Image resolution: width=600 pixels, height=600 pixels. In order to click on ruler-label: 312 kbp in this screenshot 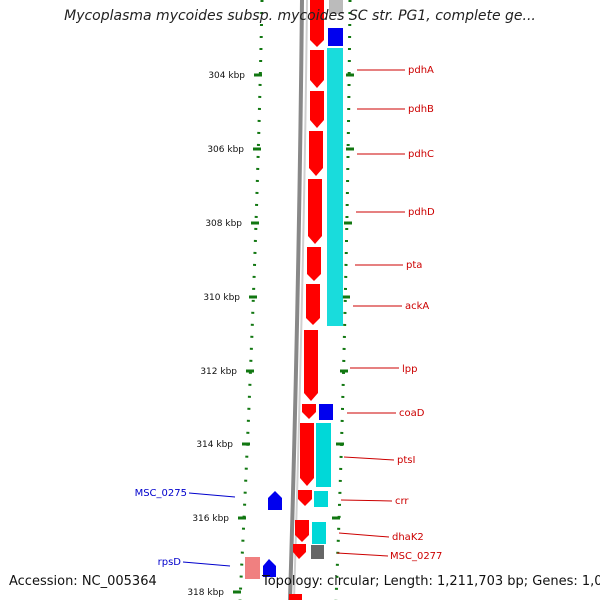, I will do `click(218, 372)`.